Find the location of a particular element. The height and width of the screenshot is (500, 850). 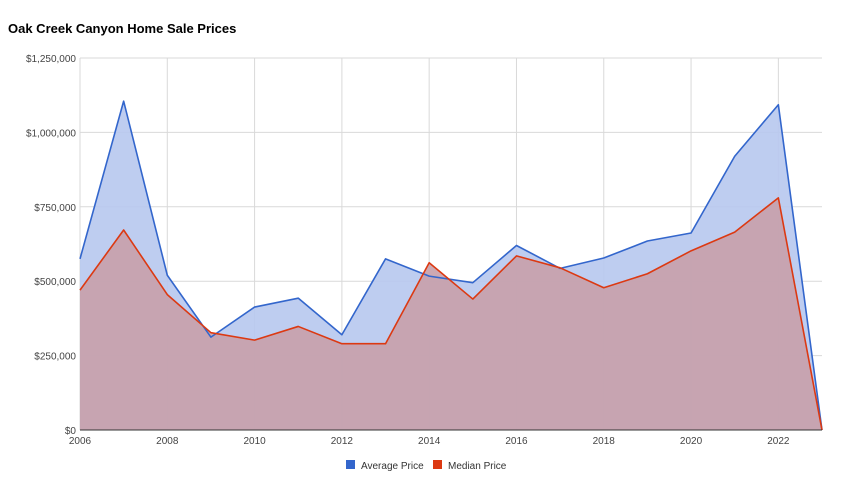

chart-title: Oak Creek Canyon Home Sale Prices is located at coordinates (122, 28).